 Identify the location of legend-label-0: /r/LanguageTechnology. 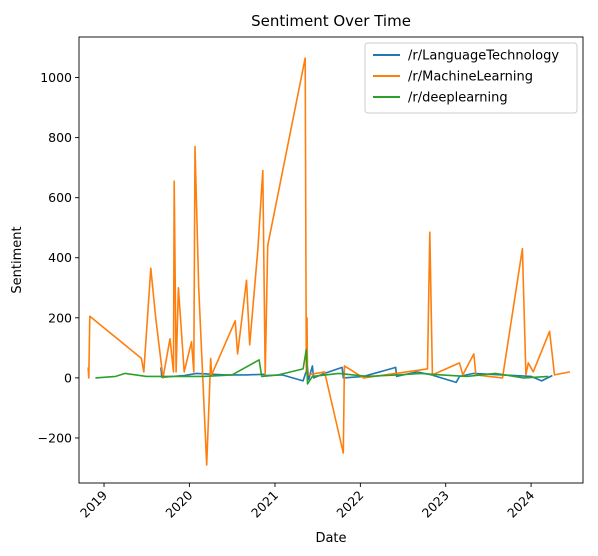
(483, 56).